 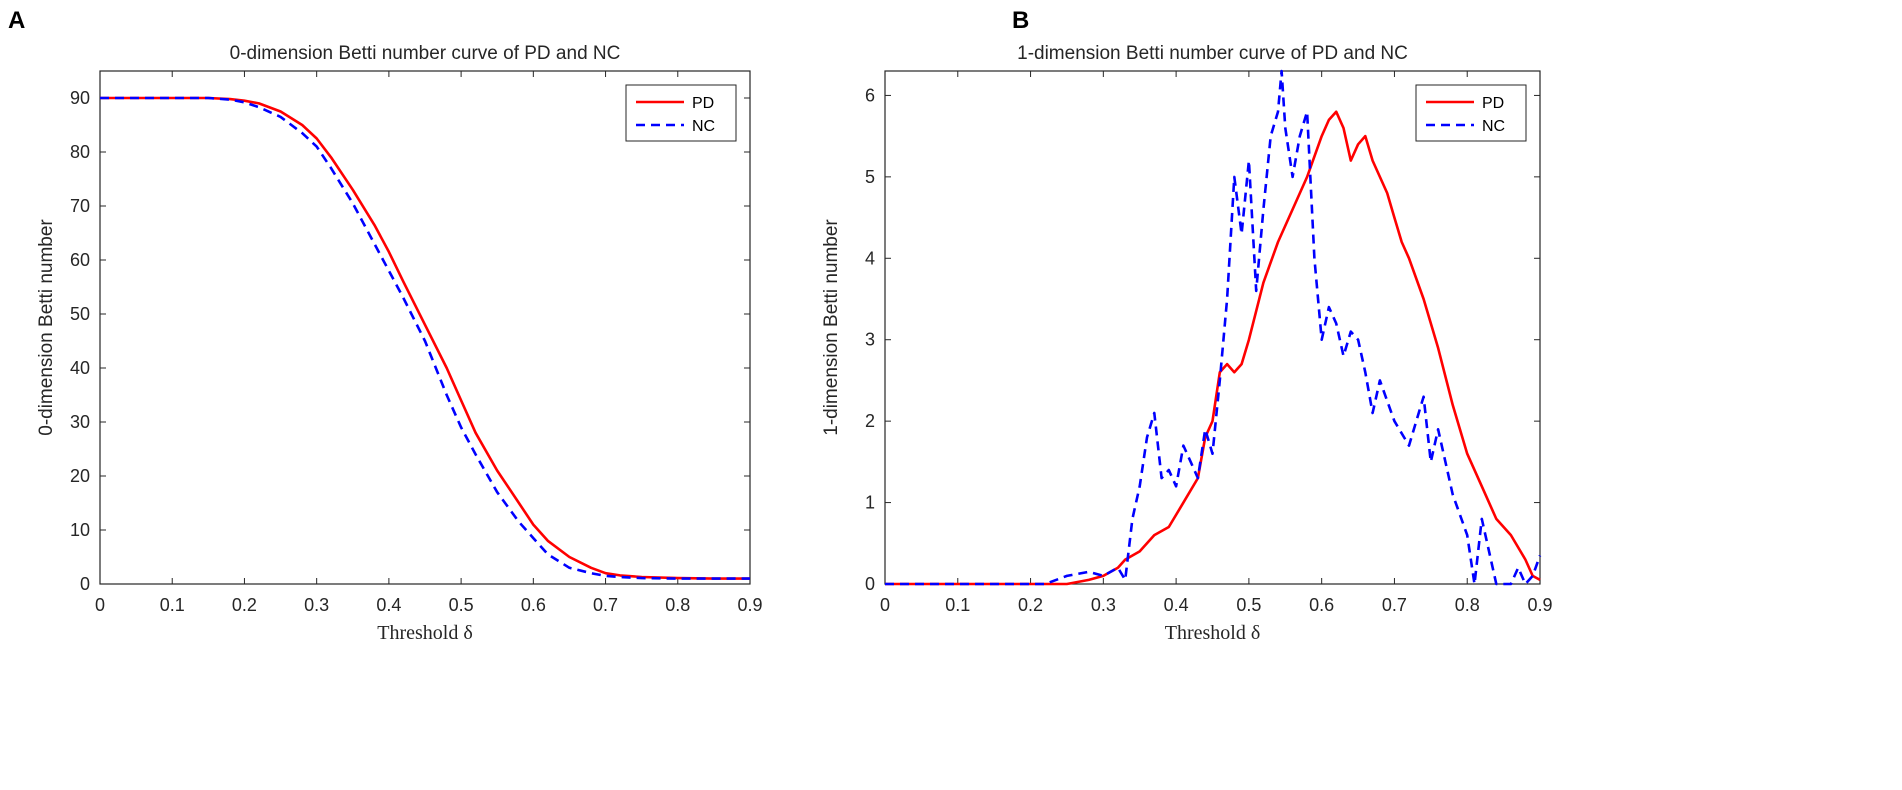 What do you see at coordinates (1248, 605) in the screenshot?
I see `chart-b-xtick-label: 0.5` at bounding box center [1248, 605].